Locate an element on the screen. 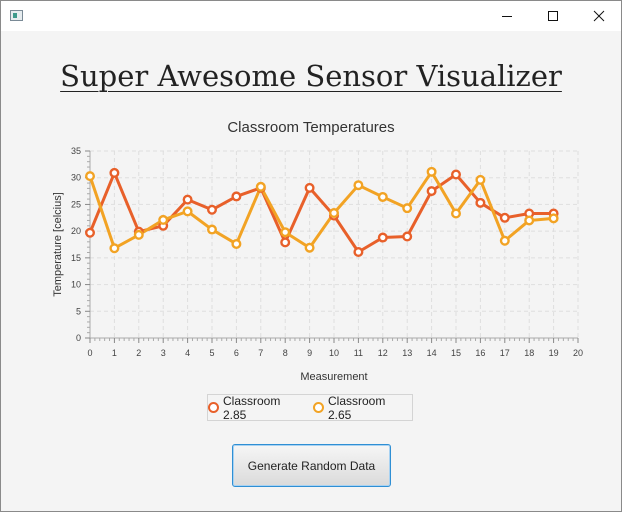 The width and height of the screenshot is (622, 512). legend-item: Classroom 2.85 is located at coordinates (257, 408).